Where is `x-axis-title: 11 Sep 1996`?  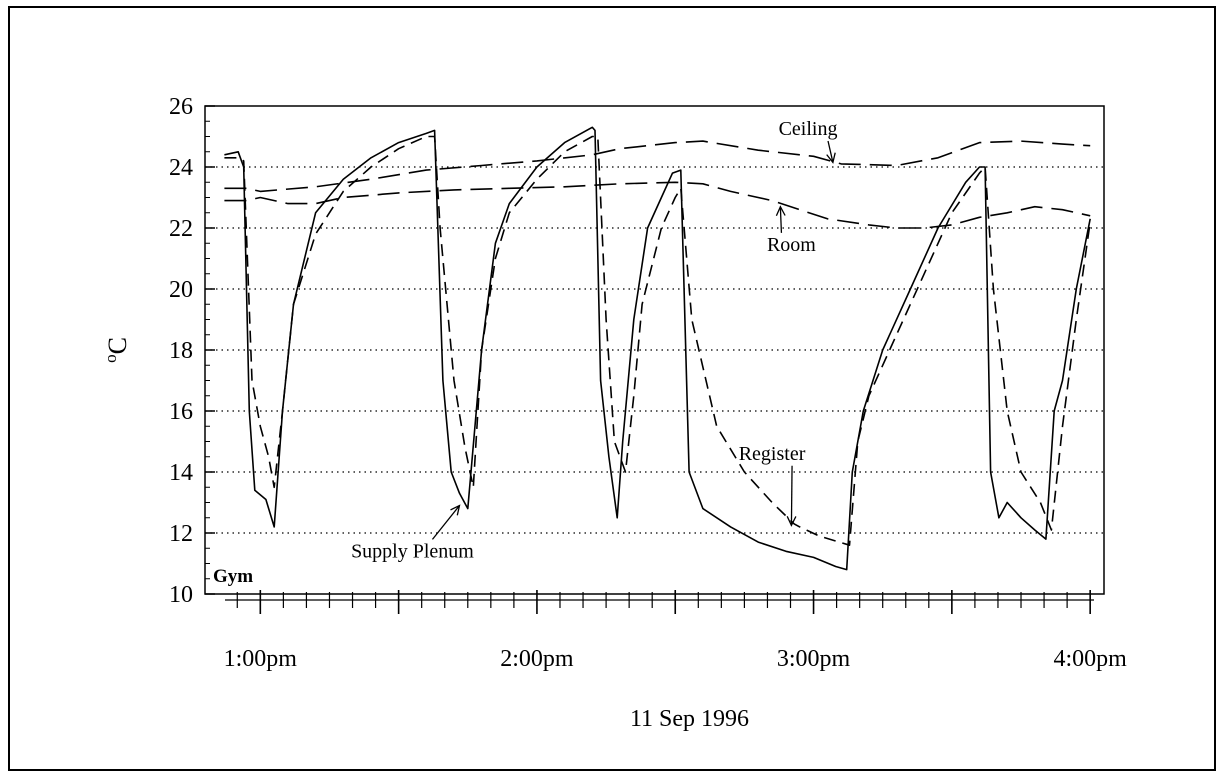 x-axis-title: 11 Sep 1996 is located at coordinates (689, 719).